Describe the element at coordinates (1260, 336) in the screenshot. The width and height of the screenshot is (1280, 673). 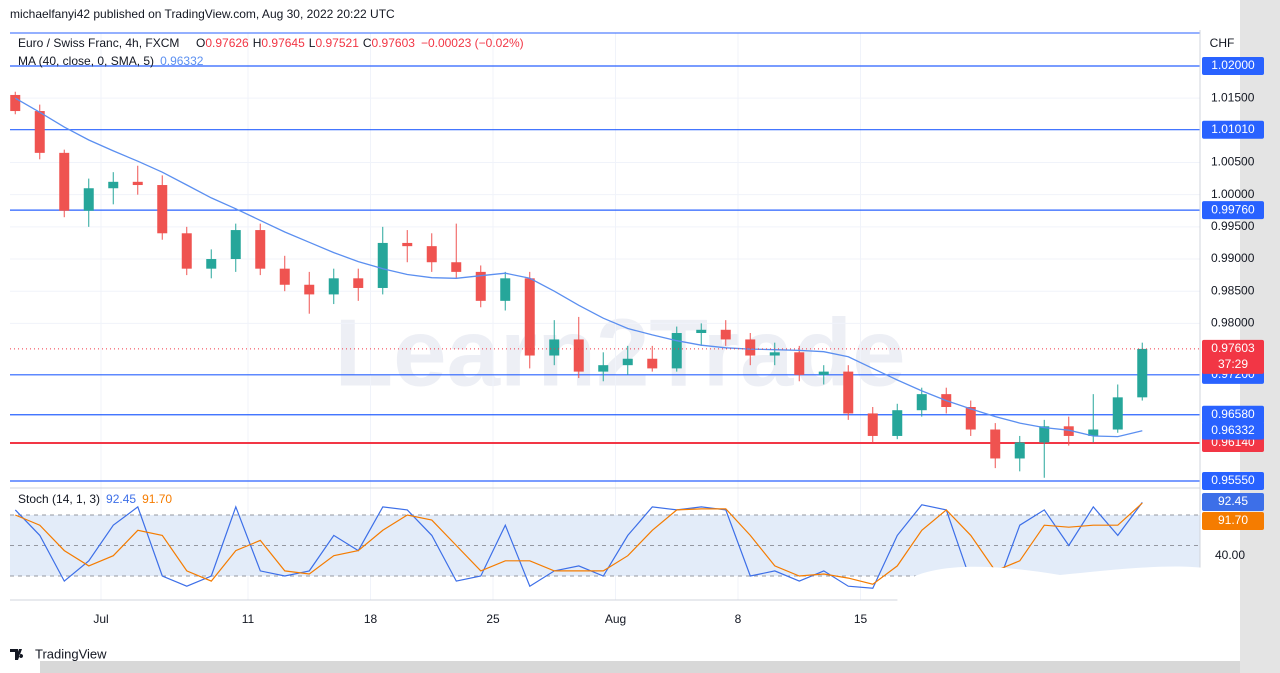
I see `right-margin` at that location.